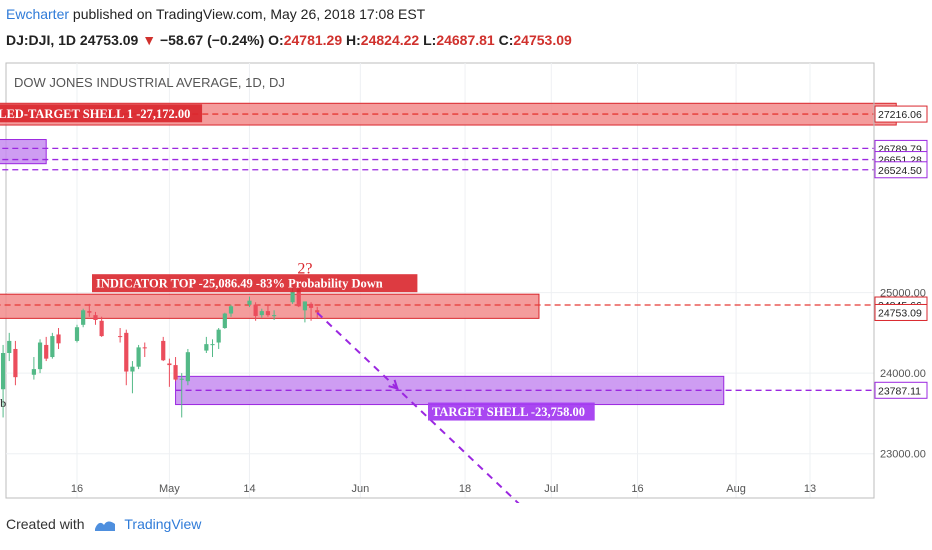  I want to click on price-tag: 24753.09, so click(901, 312).